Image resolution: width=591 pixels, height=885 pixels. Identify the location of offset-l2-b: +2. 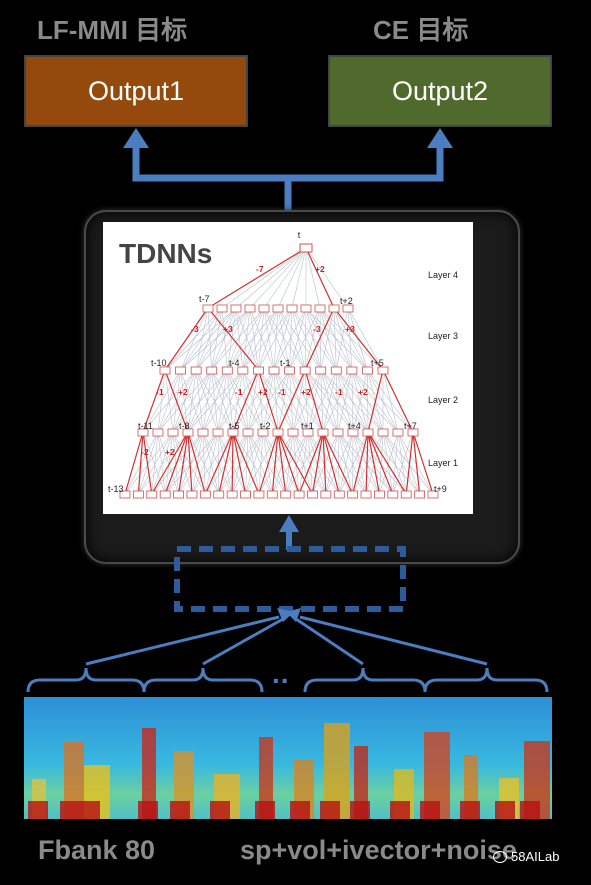
(183, 392).